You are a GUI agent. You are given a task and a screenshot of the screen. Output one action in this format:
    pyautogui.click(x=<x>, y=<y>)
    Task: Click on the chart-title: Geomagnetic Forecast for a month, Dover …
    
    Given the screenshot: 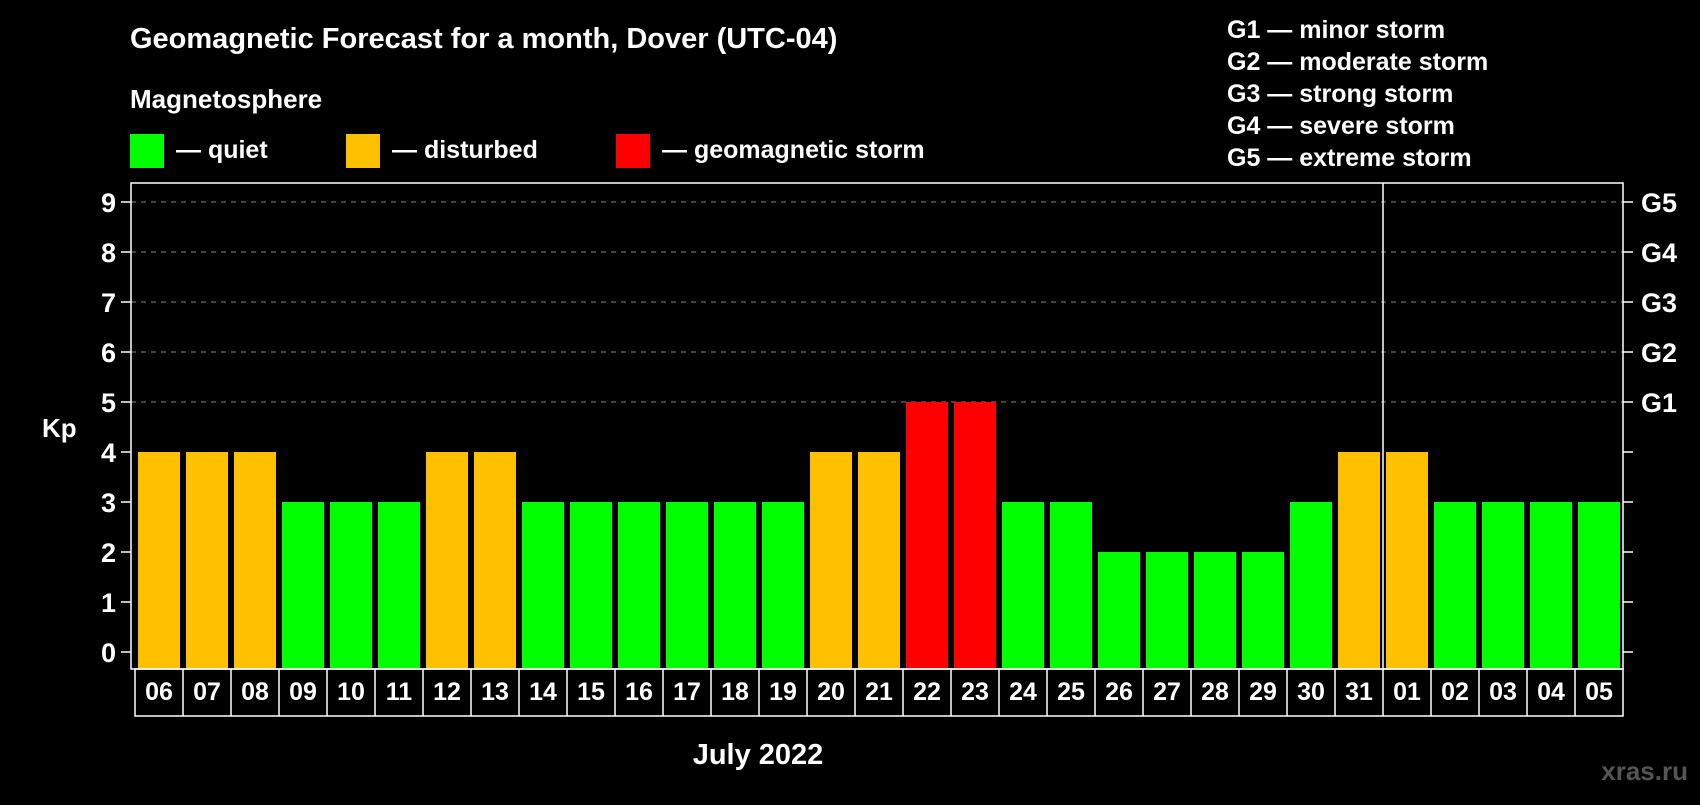 What is the action you would take?
    pyautogui.click(x=483, y=39)
    